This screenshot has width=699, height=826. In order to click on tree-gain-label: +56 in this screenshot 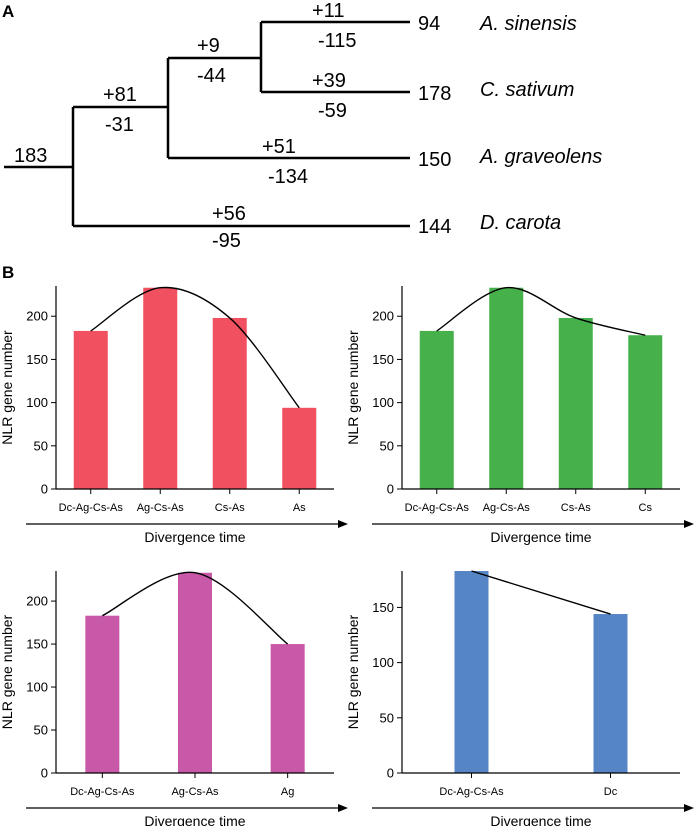, I will do `click(229, 214)`.